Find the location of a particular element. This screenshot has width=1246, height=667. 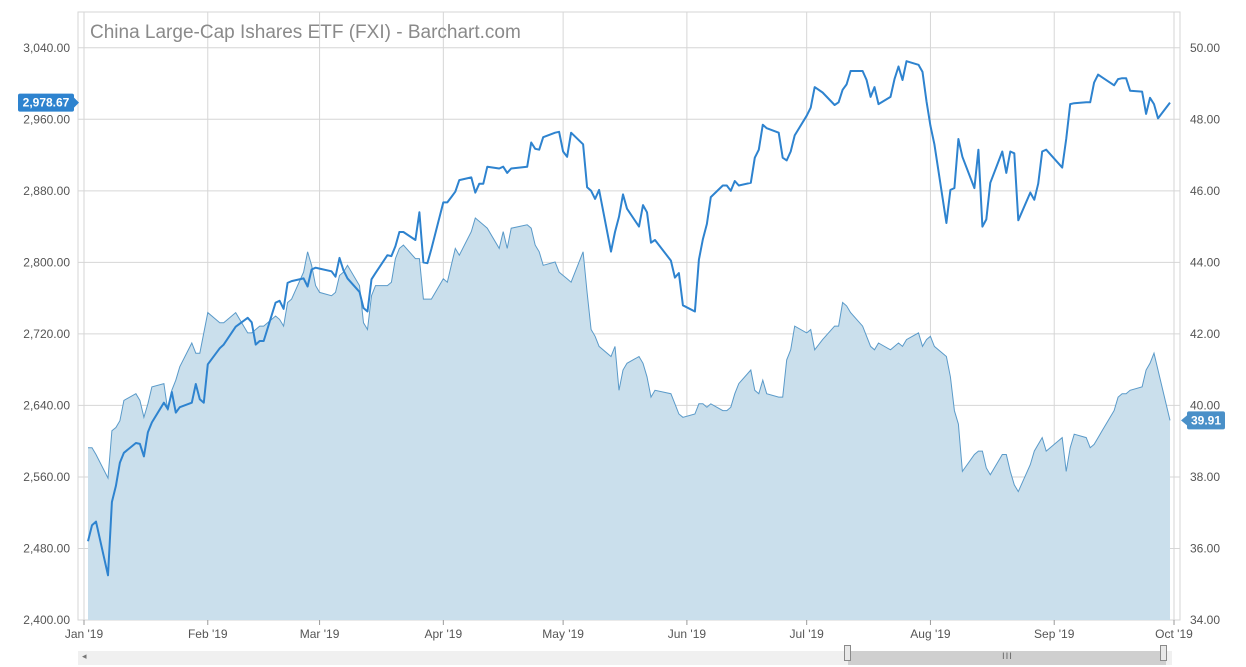

x-tick-label: Jul '19 is located at coordinates (807, 634).